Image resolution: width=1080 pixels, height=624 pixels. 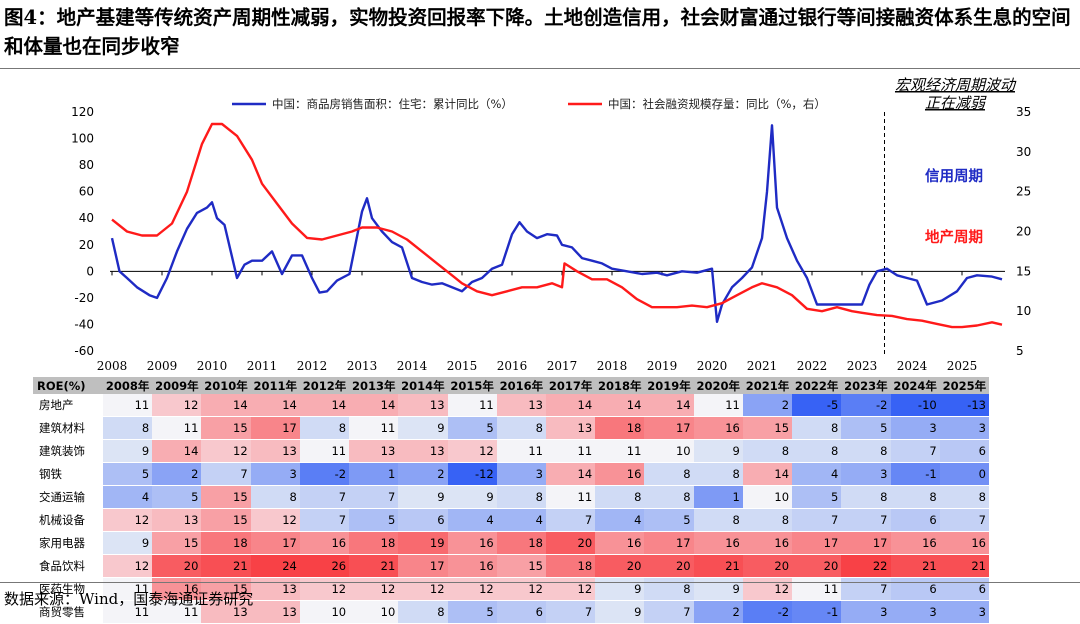 I want to click on table-cell: 2, so click(x=423, y=474).